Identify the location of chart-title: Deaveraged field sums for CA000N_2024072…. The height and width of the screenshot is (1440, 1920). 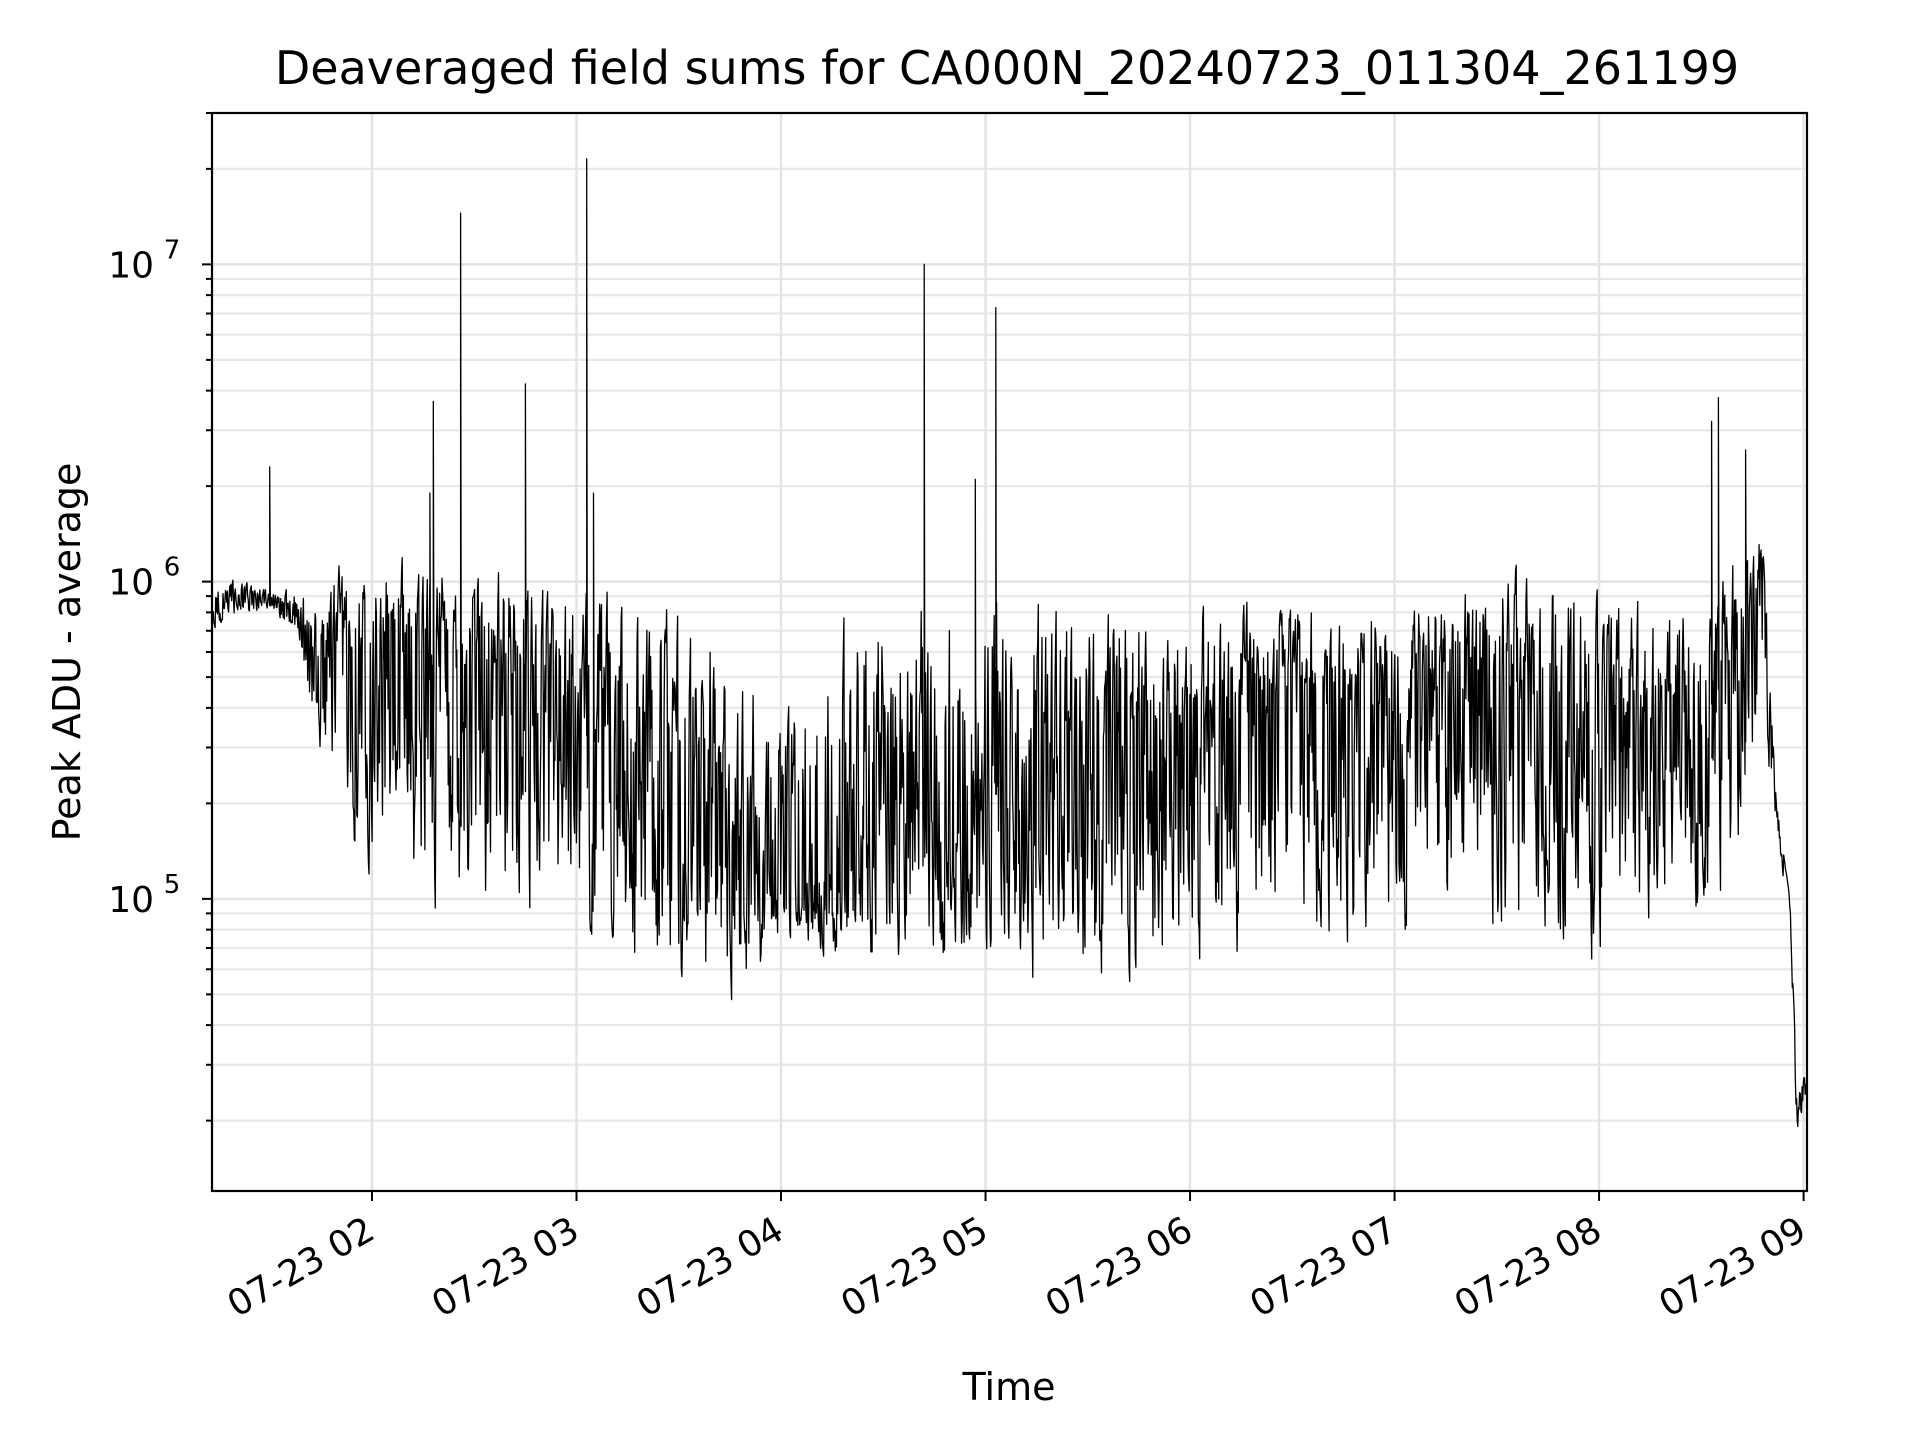
(1007, 68).